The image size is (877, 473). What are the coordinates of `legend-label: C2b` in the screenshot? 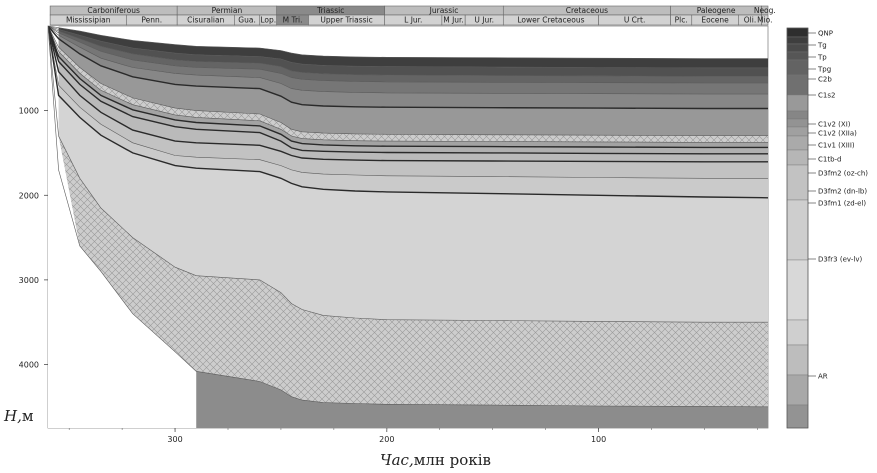 It's located at (825, 80).